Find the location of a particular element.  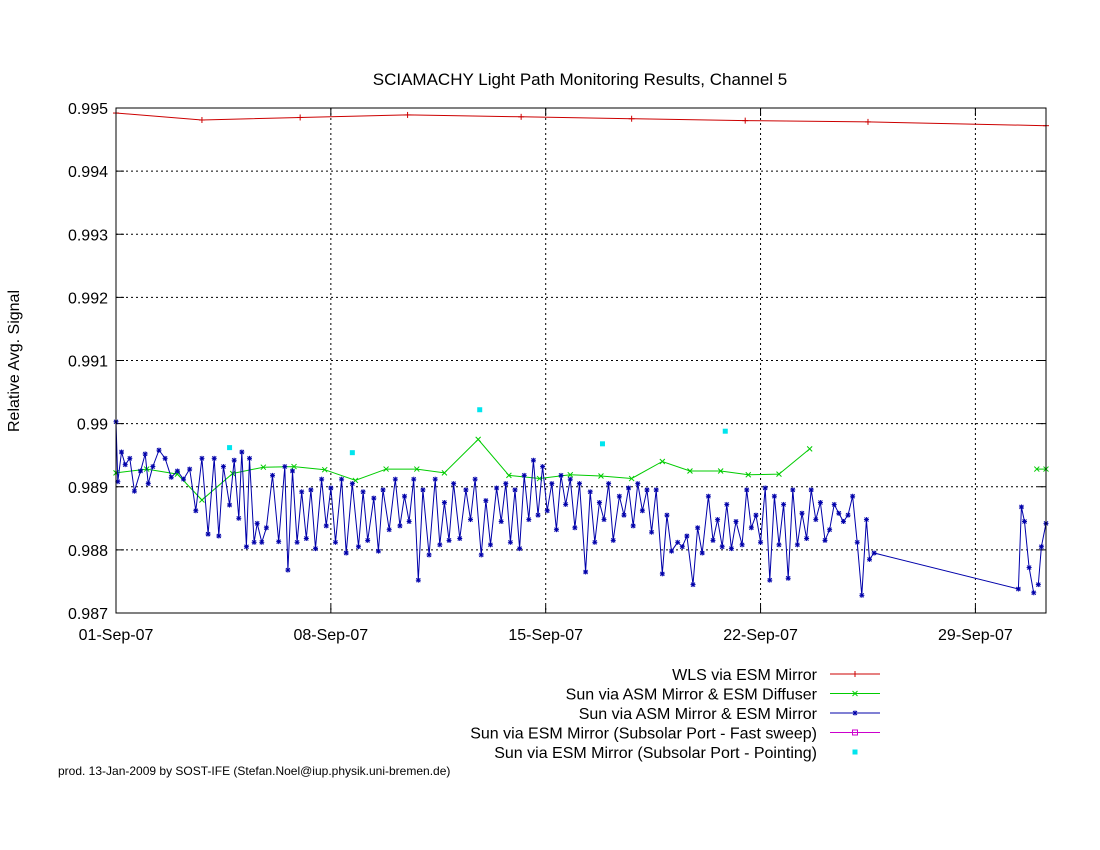

x-tick-label: 08-Sep-07 is located at coordinates (330, 635).